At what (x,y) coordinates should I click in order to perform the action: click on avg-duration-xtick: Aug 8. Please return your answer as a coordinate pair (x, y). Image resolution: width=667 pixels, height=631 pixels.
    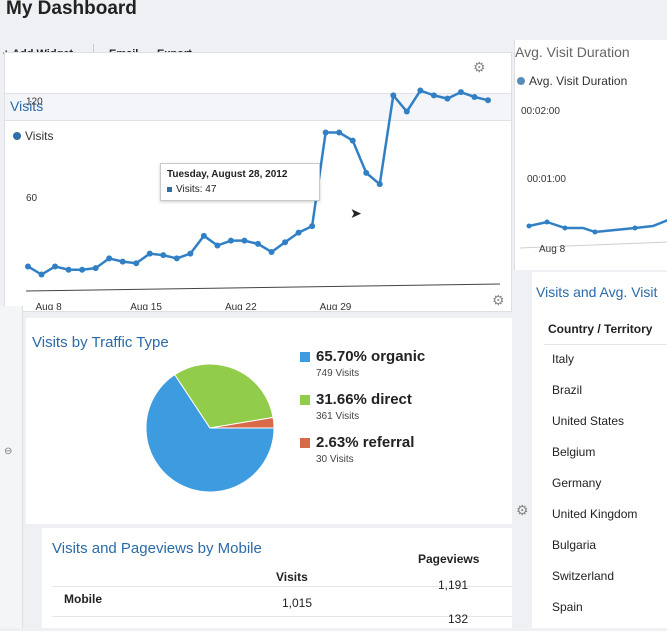
    Looking at the image, I should click on (552, 249).